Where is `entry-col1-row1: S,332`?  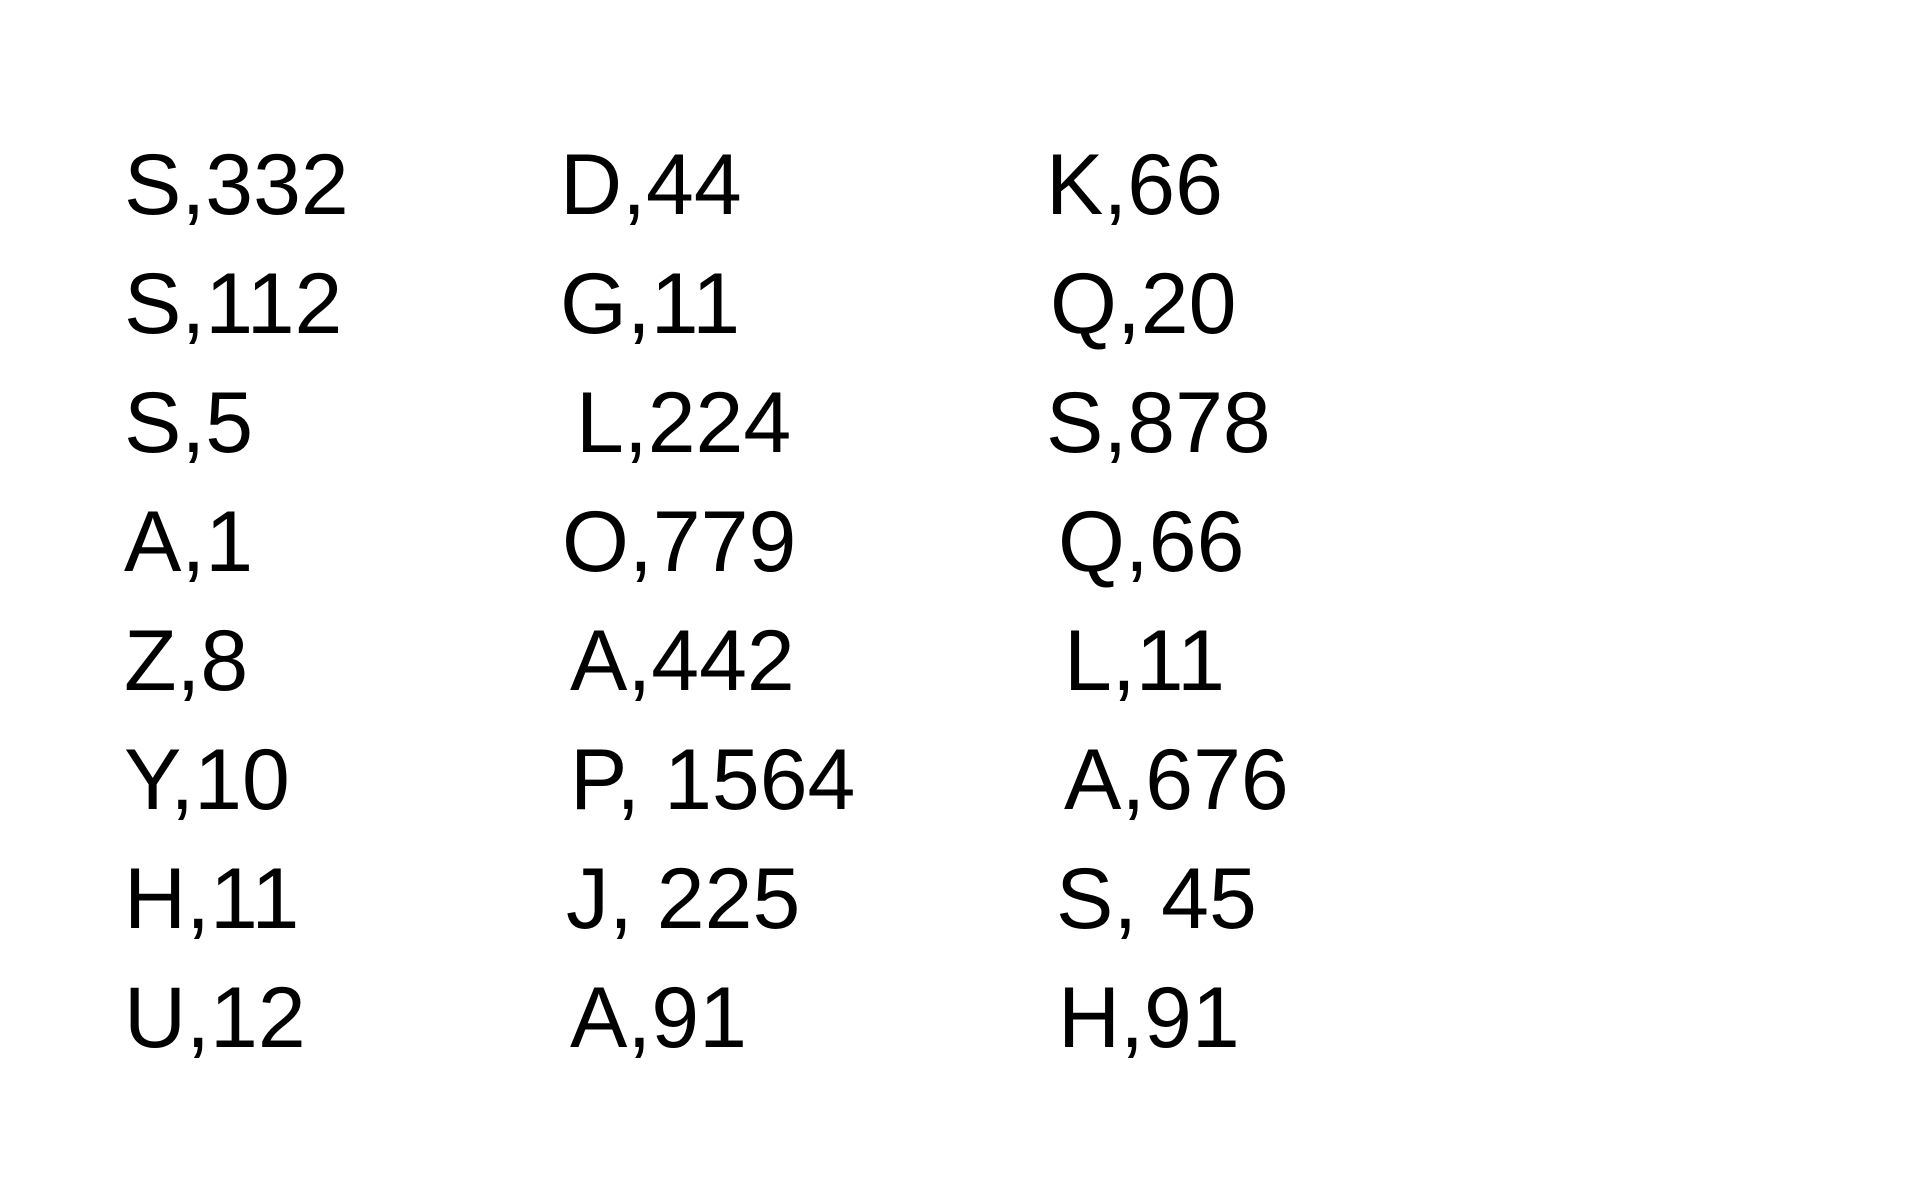 entry-col1-row1: S,332 is located at coordinates (236, 185).